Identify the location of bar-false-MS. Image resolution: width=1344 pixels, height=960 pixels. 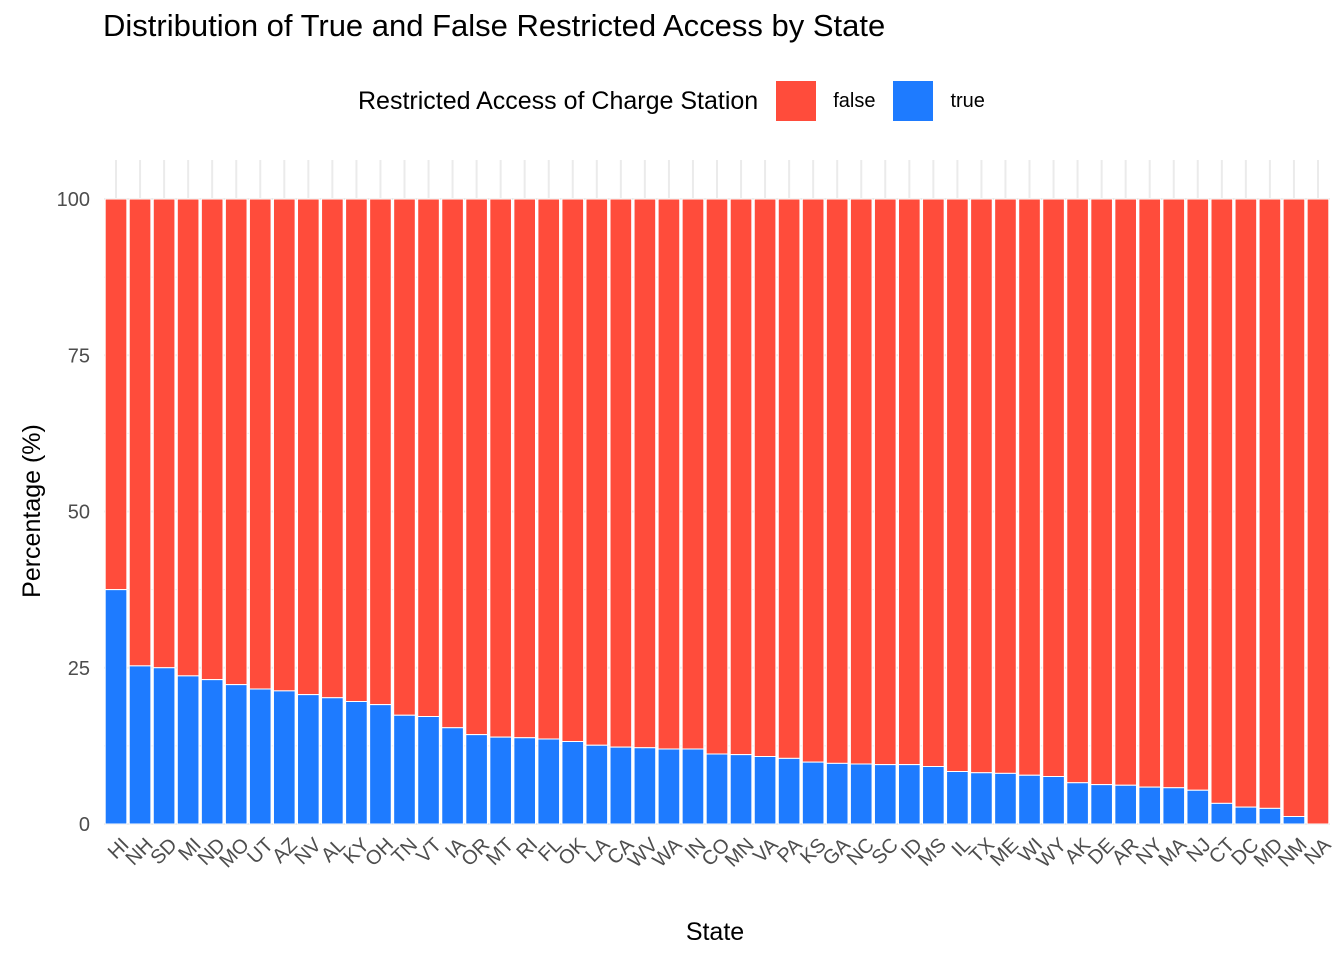
(933, 482).